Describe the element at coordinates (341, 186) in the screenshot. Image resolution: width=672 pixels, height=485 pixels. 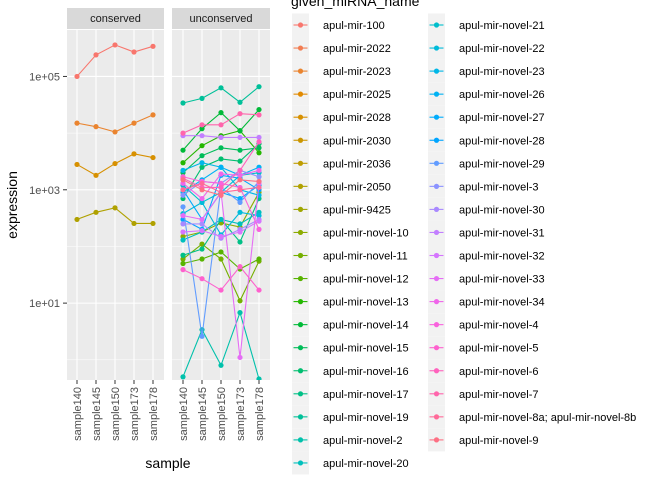
I see `legend-item: apul-mir-2050` at that location.